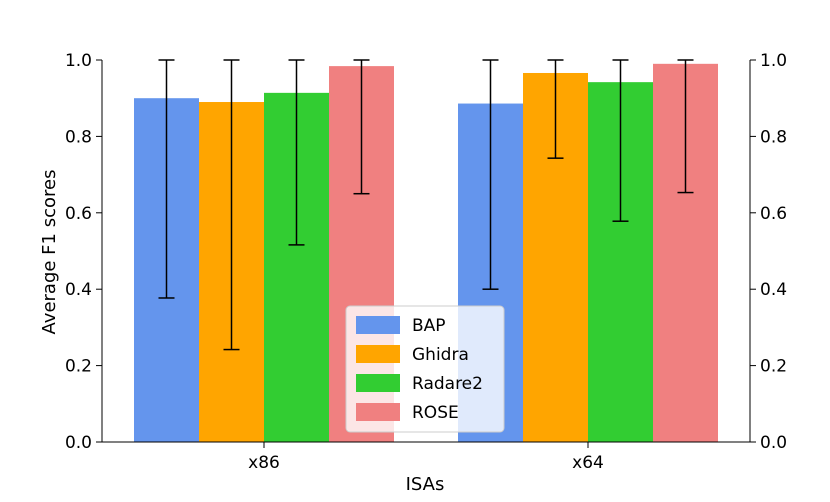  Describe the element at coordinates (78, 443) in the screenshot. I see `y-tick-label-left: 0.0` at that location.